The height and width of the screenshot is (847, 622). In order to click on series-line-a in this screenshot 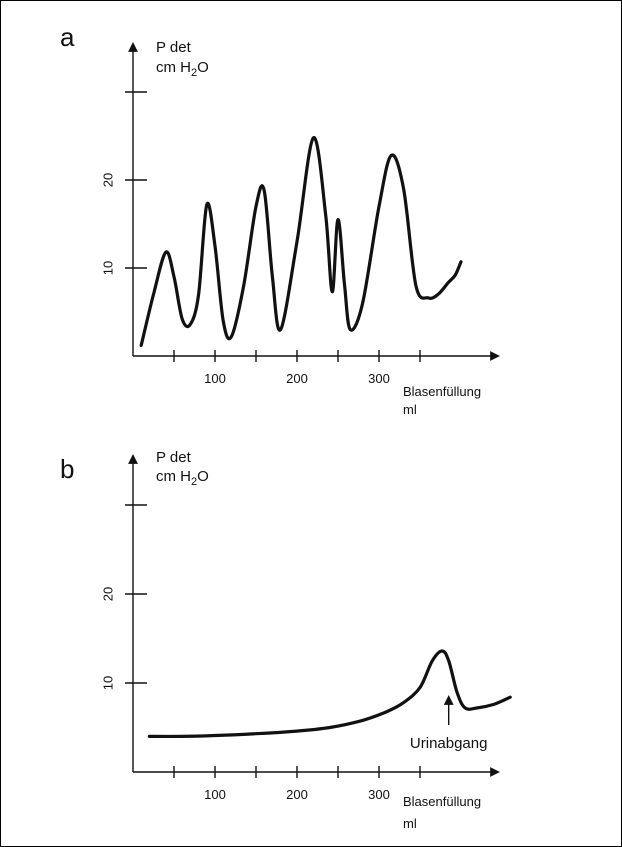, I will do `click(301, 241)`.